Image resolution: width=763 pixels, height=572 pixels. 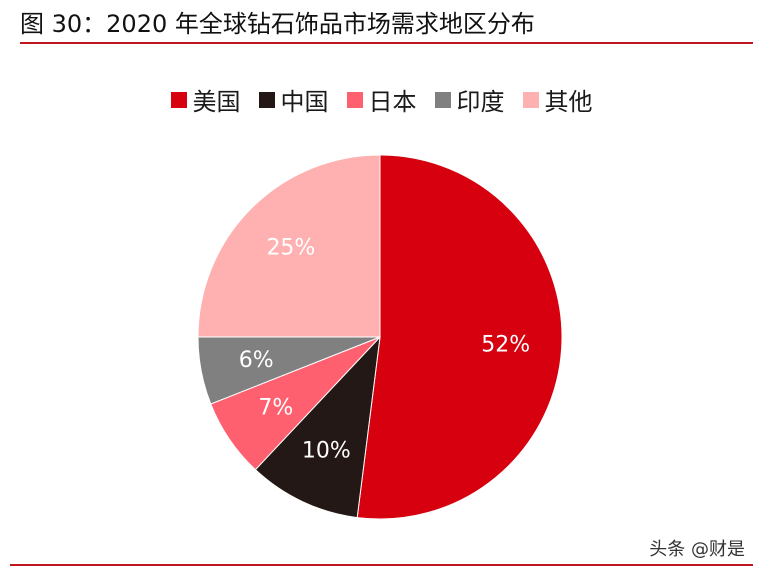 I want to click on pie-value-label-japan: 7%, so click(x=275, y=407).